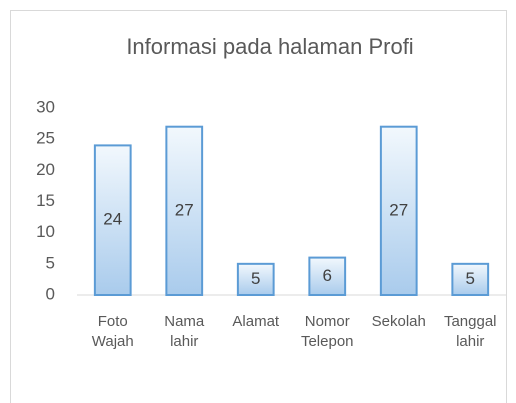 The image size is (516, 403). I want to click on x-tick-label: Nomor, so click(327, 321).